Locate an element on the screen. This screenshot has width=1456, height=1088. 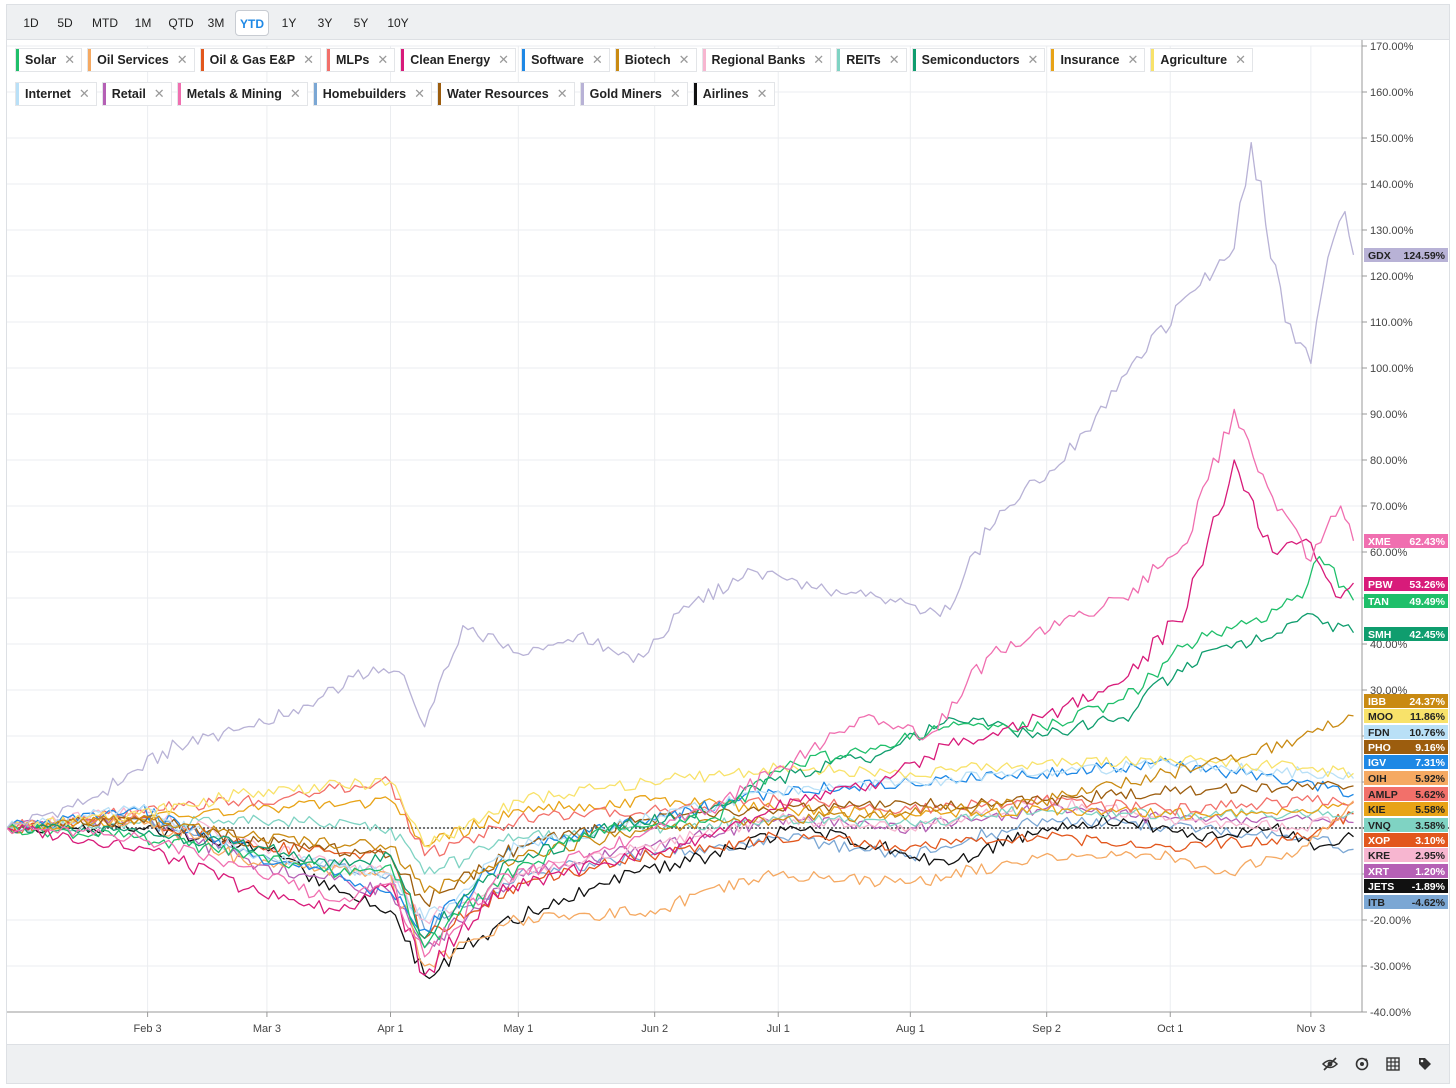
range-button-1y: 1Y is located at coordinates (289, 23).